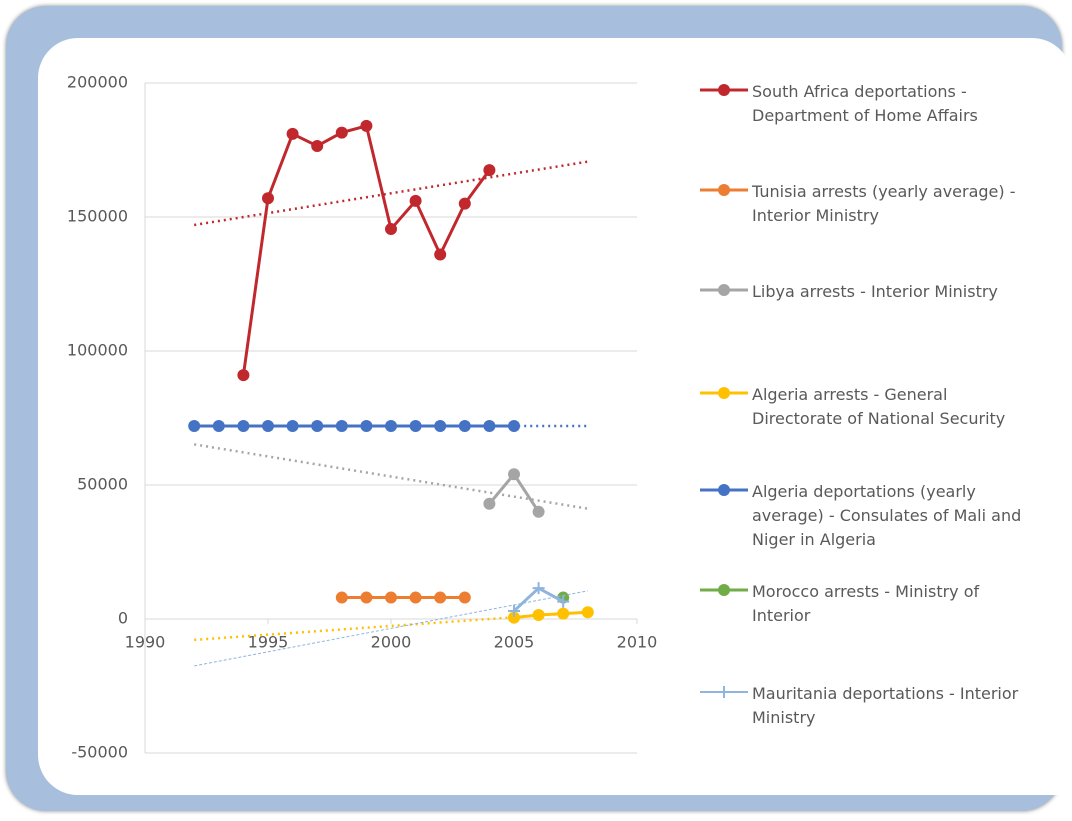 The width and height of the screenshot is (1072, 821). I want to click on y-tick-label: 0, so click(123, 618).